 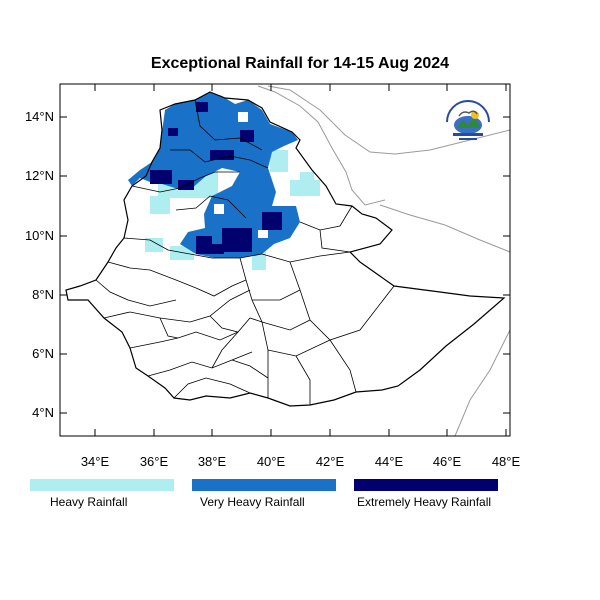 I want to click on lon-label-38: 38°E, so click(x=212, y=461).